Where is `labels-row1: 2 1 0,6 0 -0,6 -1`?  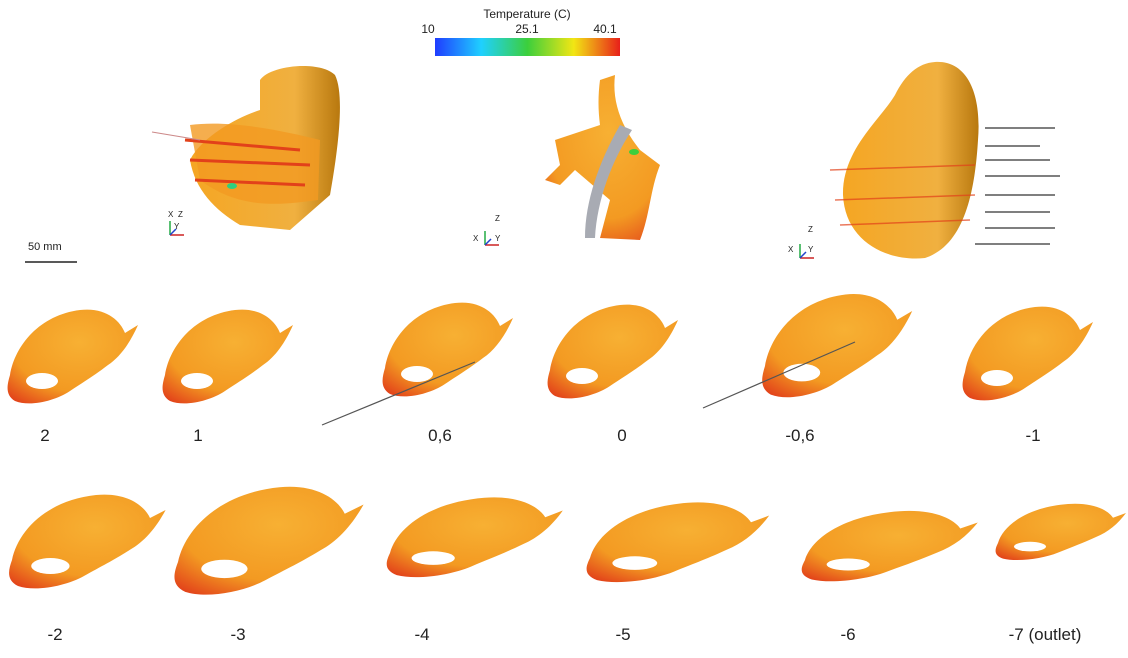 labels-row1: 2 1 0,6 0 -0,6 -1 is located at coordinates (540, 435).